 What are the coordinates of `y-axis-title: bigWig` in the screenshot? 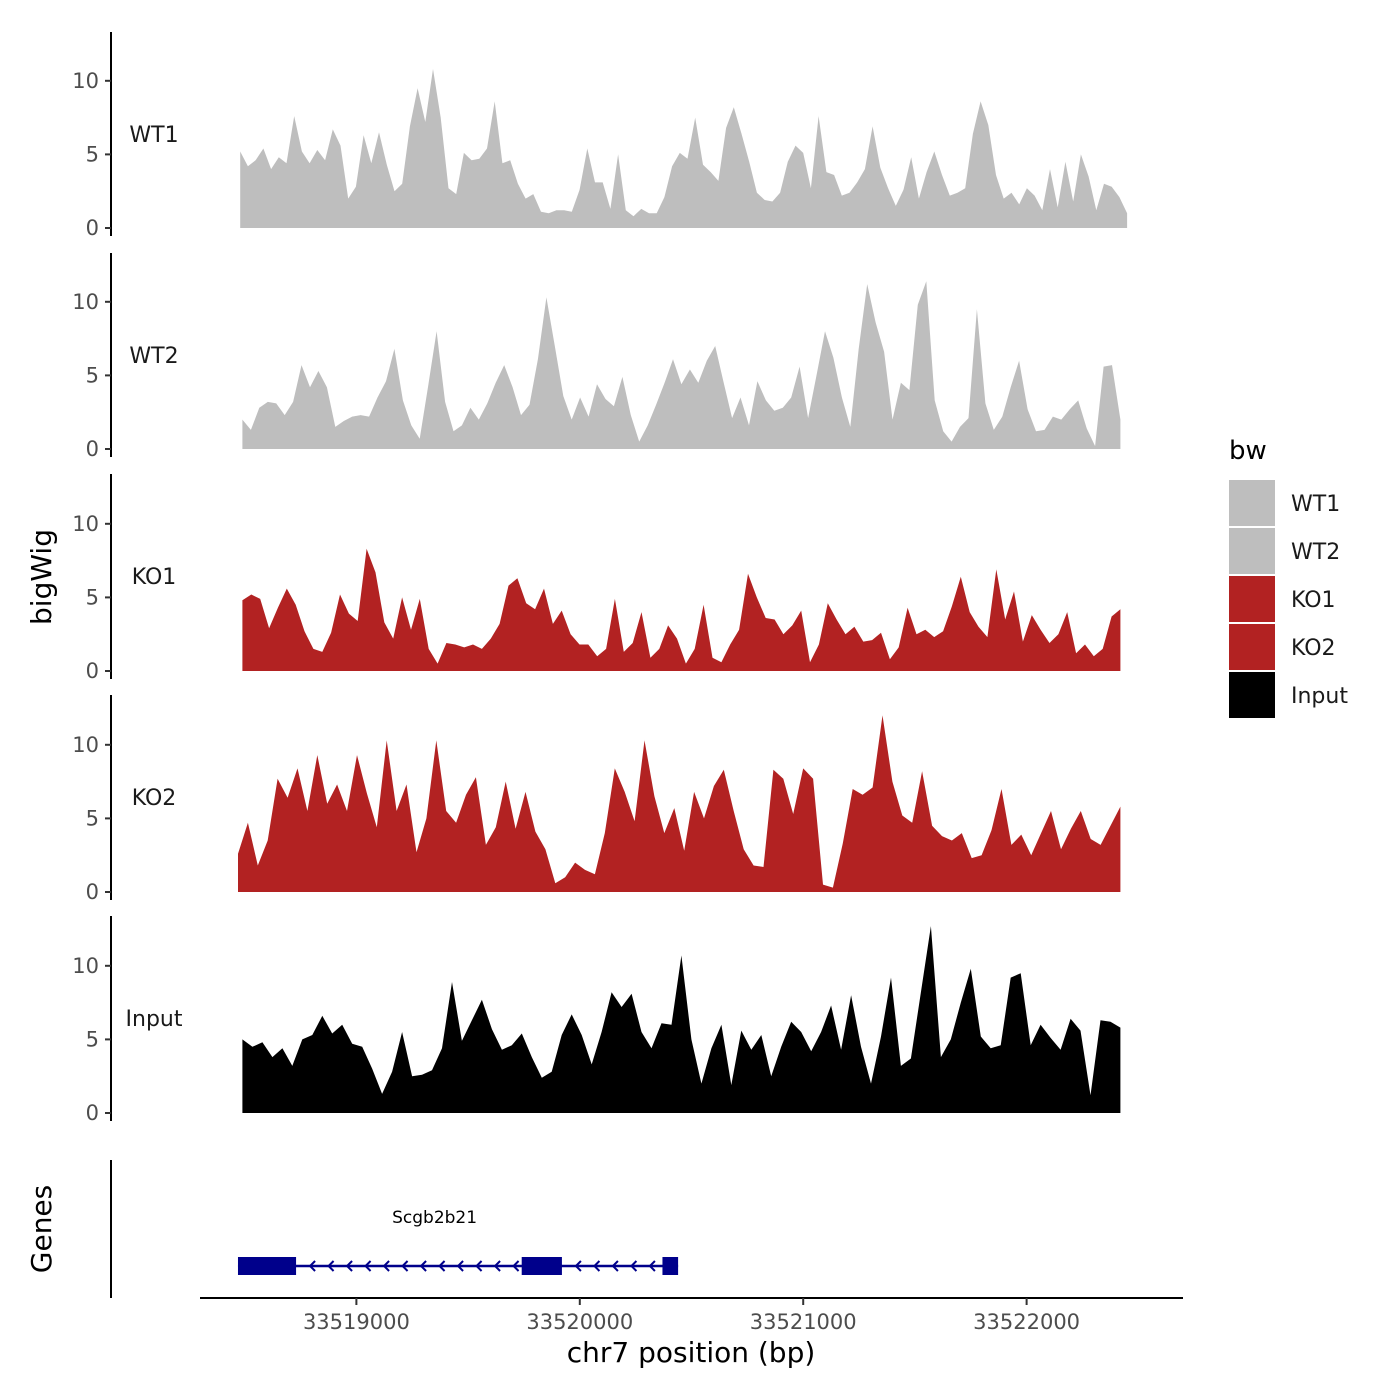 It's located at (41, 577).